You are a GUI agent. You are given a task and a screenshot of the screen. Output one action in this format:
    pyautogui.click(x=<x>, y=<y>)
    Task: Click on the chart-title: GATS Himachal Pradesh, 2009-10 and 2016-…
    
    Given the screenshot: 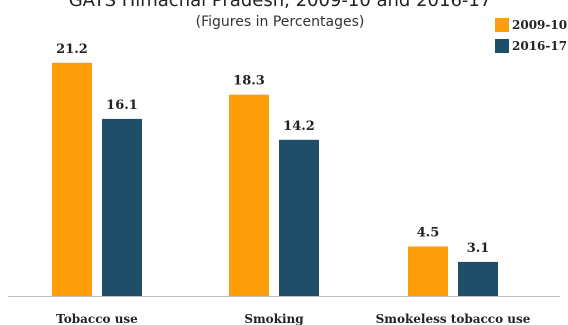 What is the action you would take?
    pyautogui.click(x=280, y=5)
    